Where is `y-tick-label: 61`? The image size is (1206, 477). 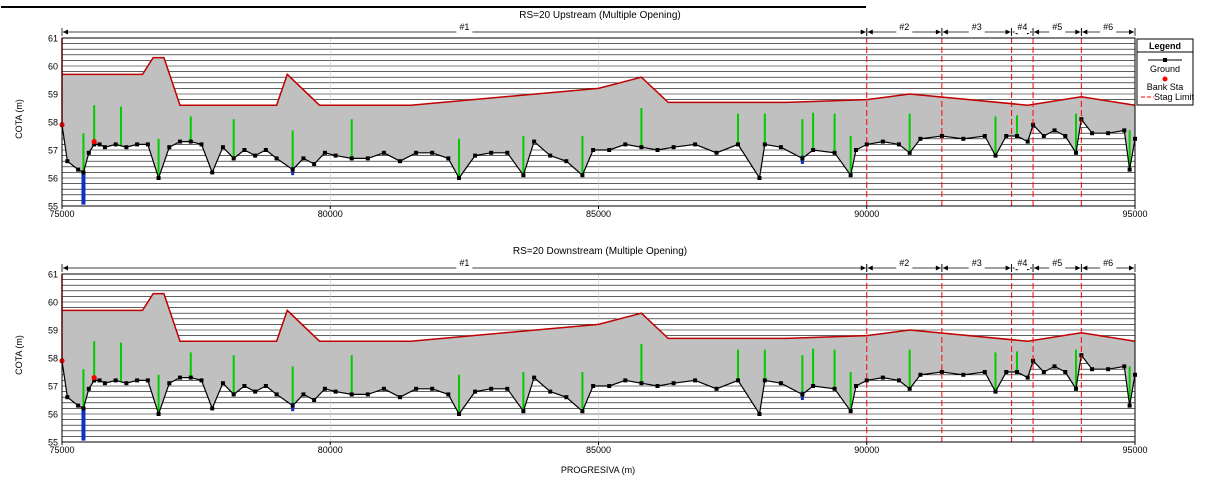 y-tick-label: 61 is located at coordinates (53, 39).